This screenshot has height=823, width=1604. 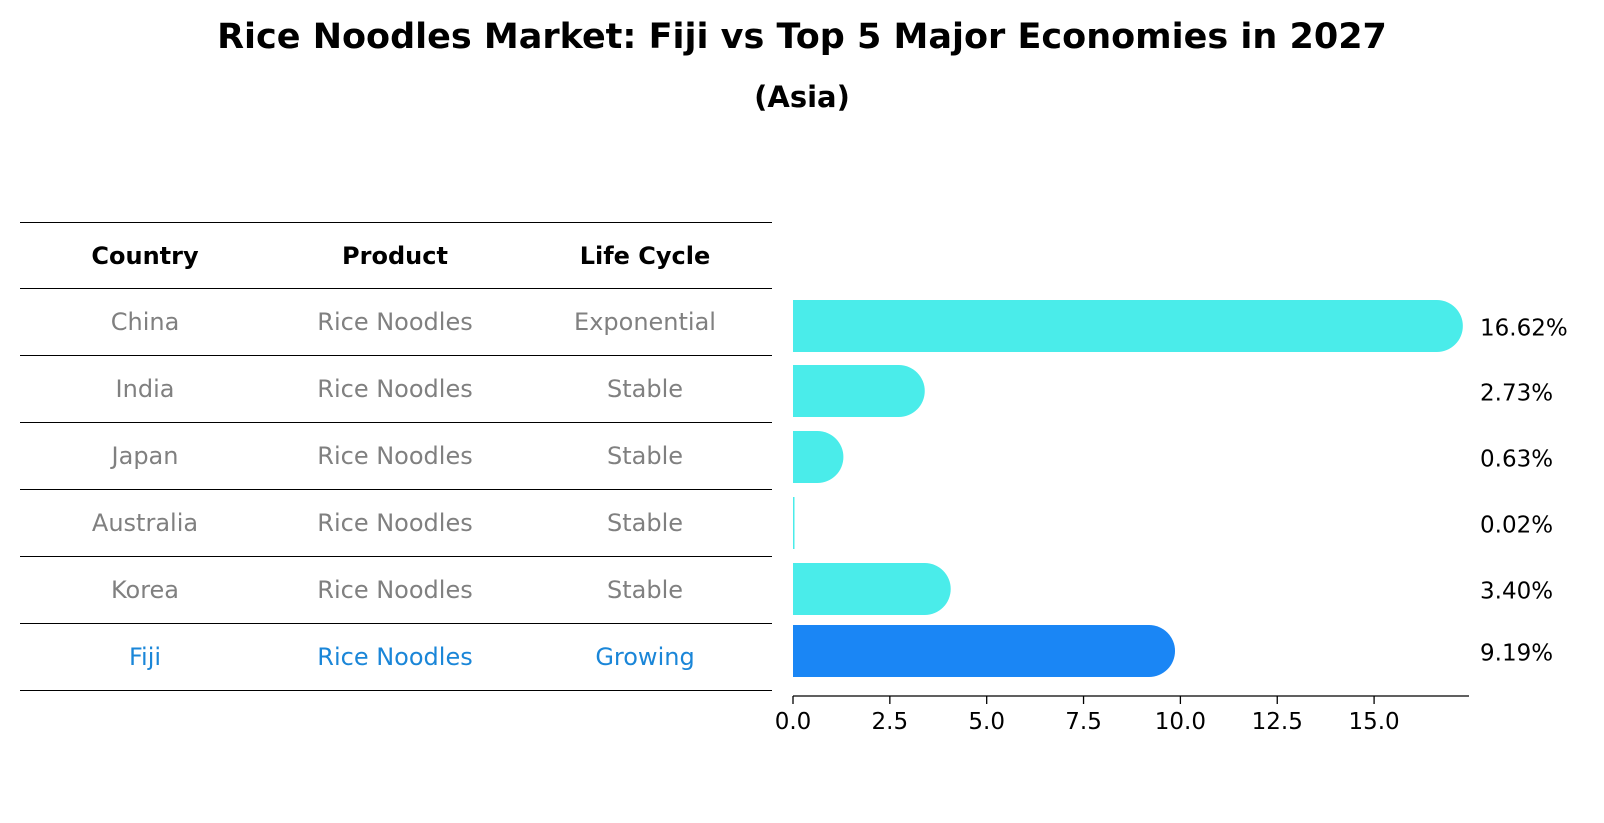 What do you see at coordinates (1128, 326) in the screenshot?
I see `bar-china` at bounding box center [1128, 326].